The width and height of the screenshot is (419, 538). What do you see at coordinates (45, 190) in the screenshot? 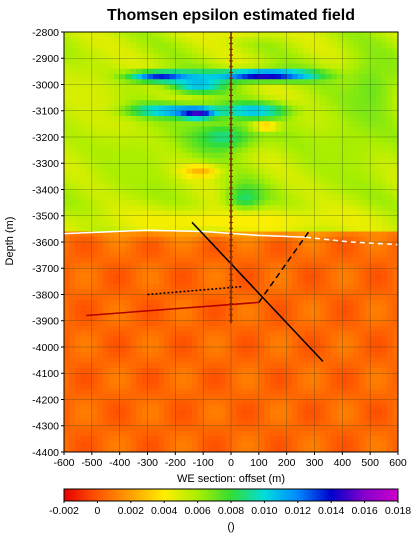
I see `y-tick-label: -3400` at bounding box center [45, 190].